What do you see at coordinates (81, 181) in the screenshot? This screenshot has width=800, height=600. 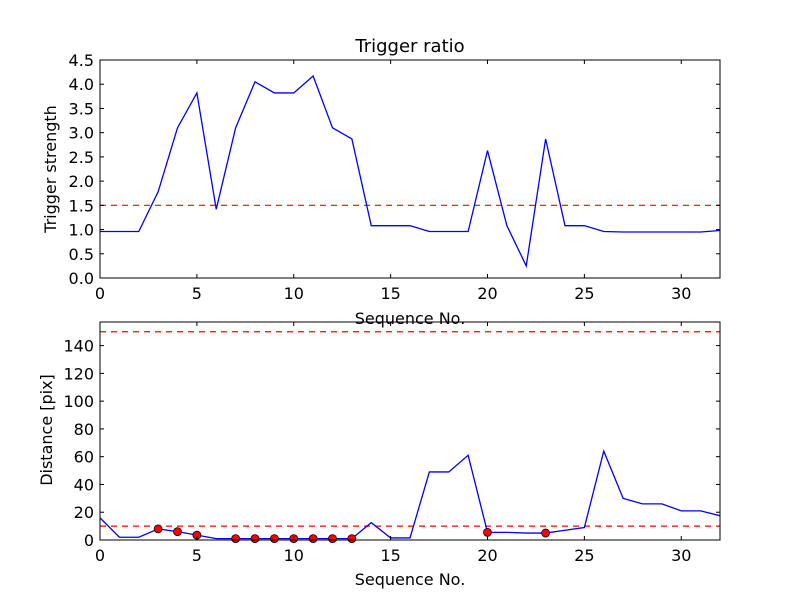 I see `y-tick-label: 2.0` at bounding box center [81, 181].